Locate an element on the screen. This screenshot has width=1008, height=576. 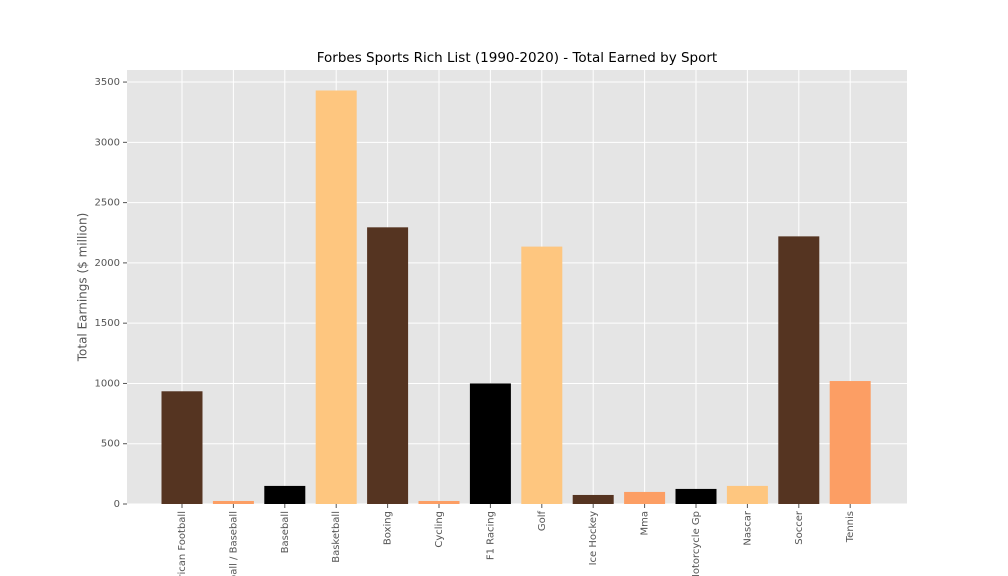
x-tick-label: Nascar is located at coordinates (747, 527).